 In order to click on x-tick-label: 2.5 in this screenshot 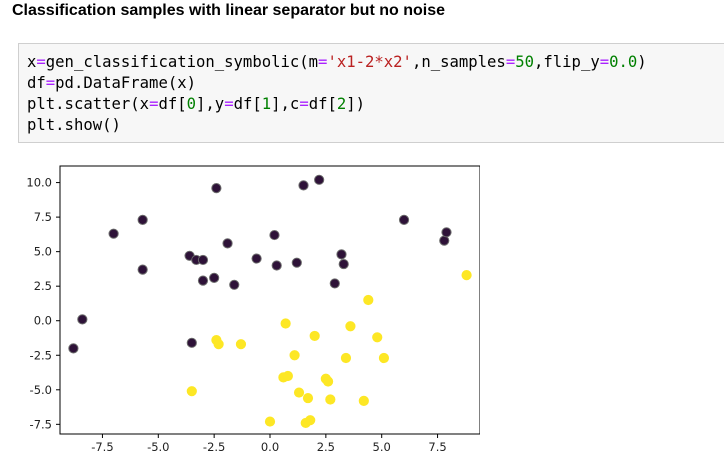, I will do `click(326, 447)`.